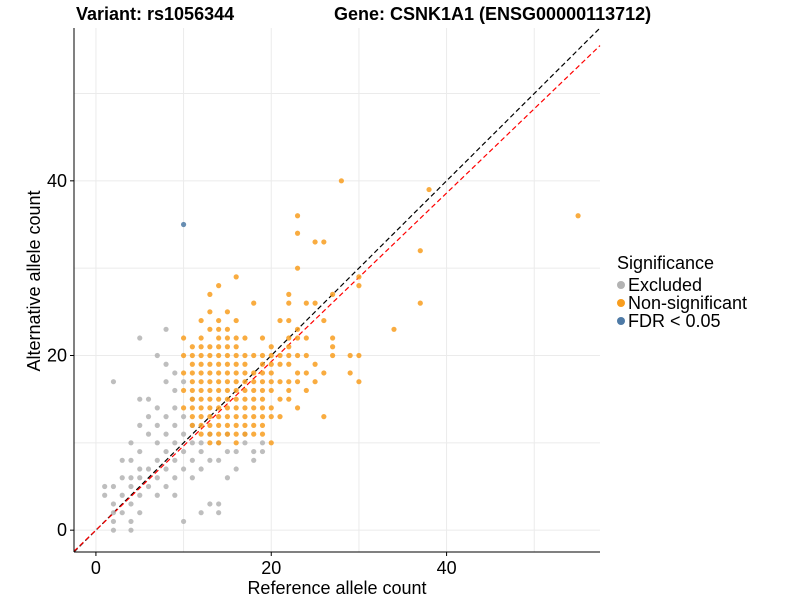 The height and width of the screenshot is (600, 800). Describe the element at coordinates (688, 302) in the screenshot. I see `legend-label-non-significant: Non-significant` at that location.